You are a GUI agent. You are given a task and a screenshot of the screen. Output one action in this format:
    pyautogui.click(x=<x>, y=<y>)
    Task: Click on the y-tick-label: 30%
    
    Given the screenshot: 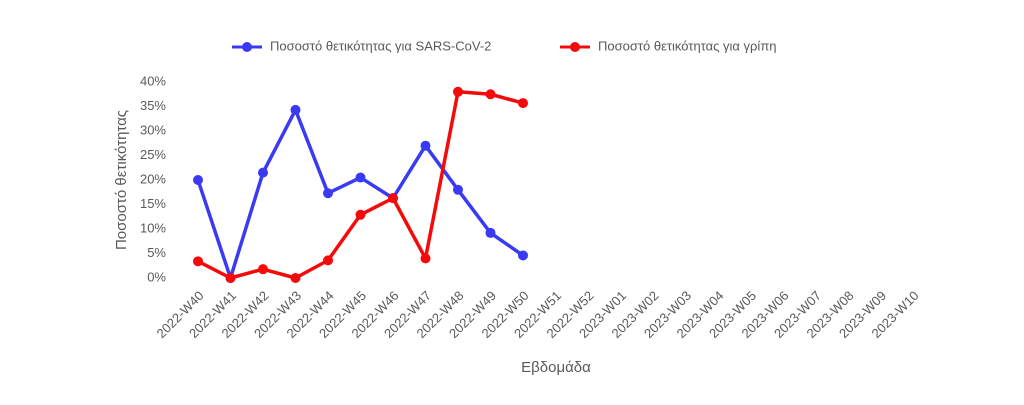 What is the action you would take?
    pyautogui.click(x=153, y=129)
    